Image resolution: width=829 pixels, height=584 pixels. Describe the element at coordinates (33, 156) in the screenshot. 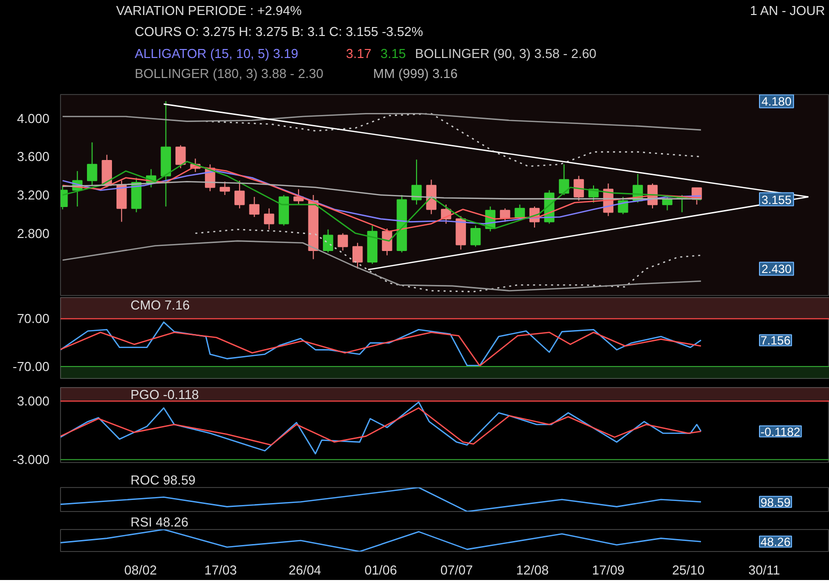

I see `y-tick-label: 3.600` at that location.